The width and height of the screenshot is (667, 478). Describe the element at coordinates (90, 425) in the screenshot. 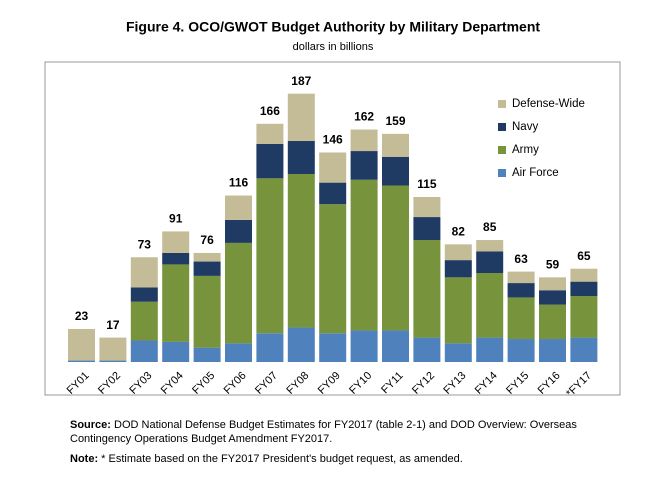

I see `source-label: Source:` at that location.